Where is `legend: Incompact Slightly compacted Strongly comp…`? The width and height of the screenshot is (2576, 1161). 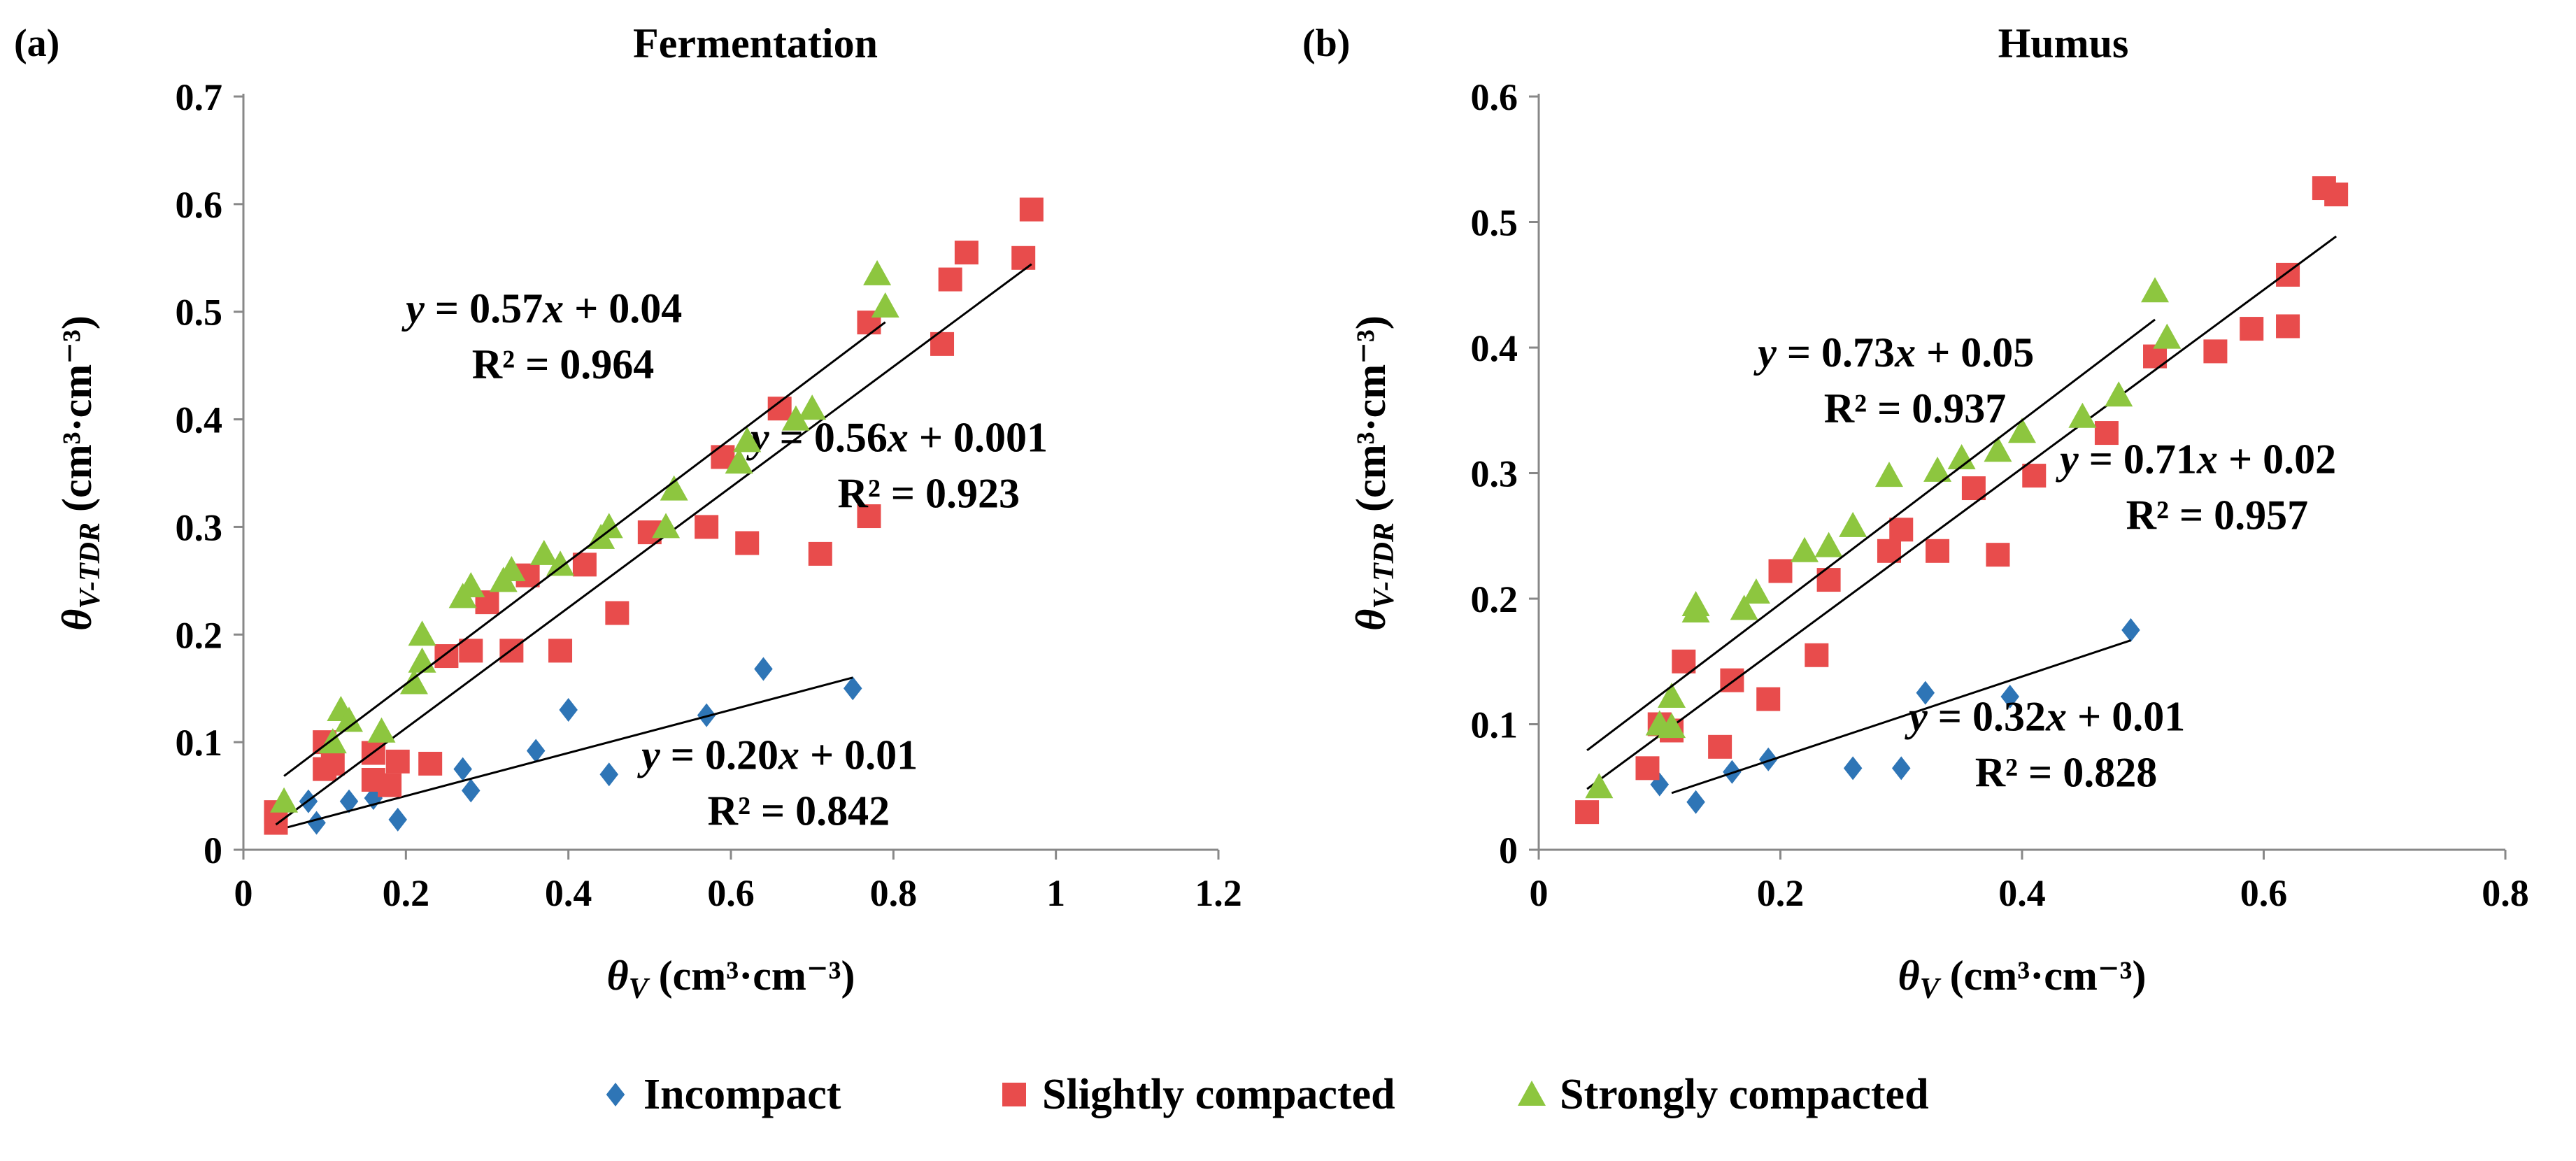
legend: Incompact Slightly compacted Strongly comp… is located at coordinates (1267, 1094).